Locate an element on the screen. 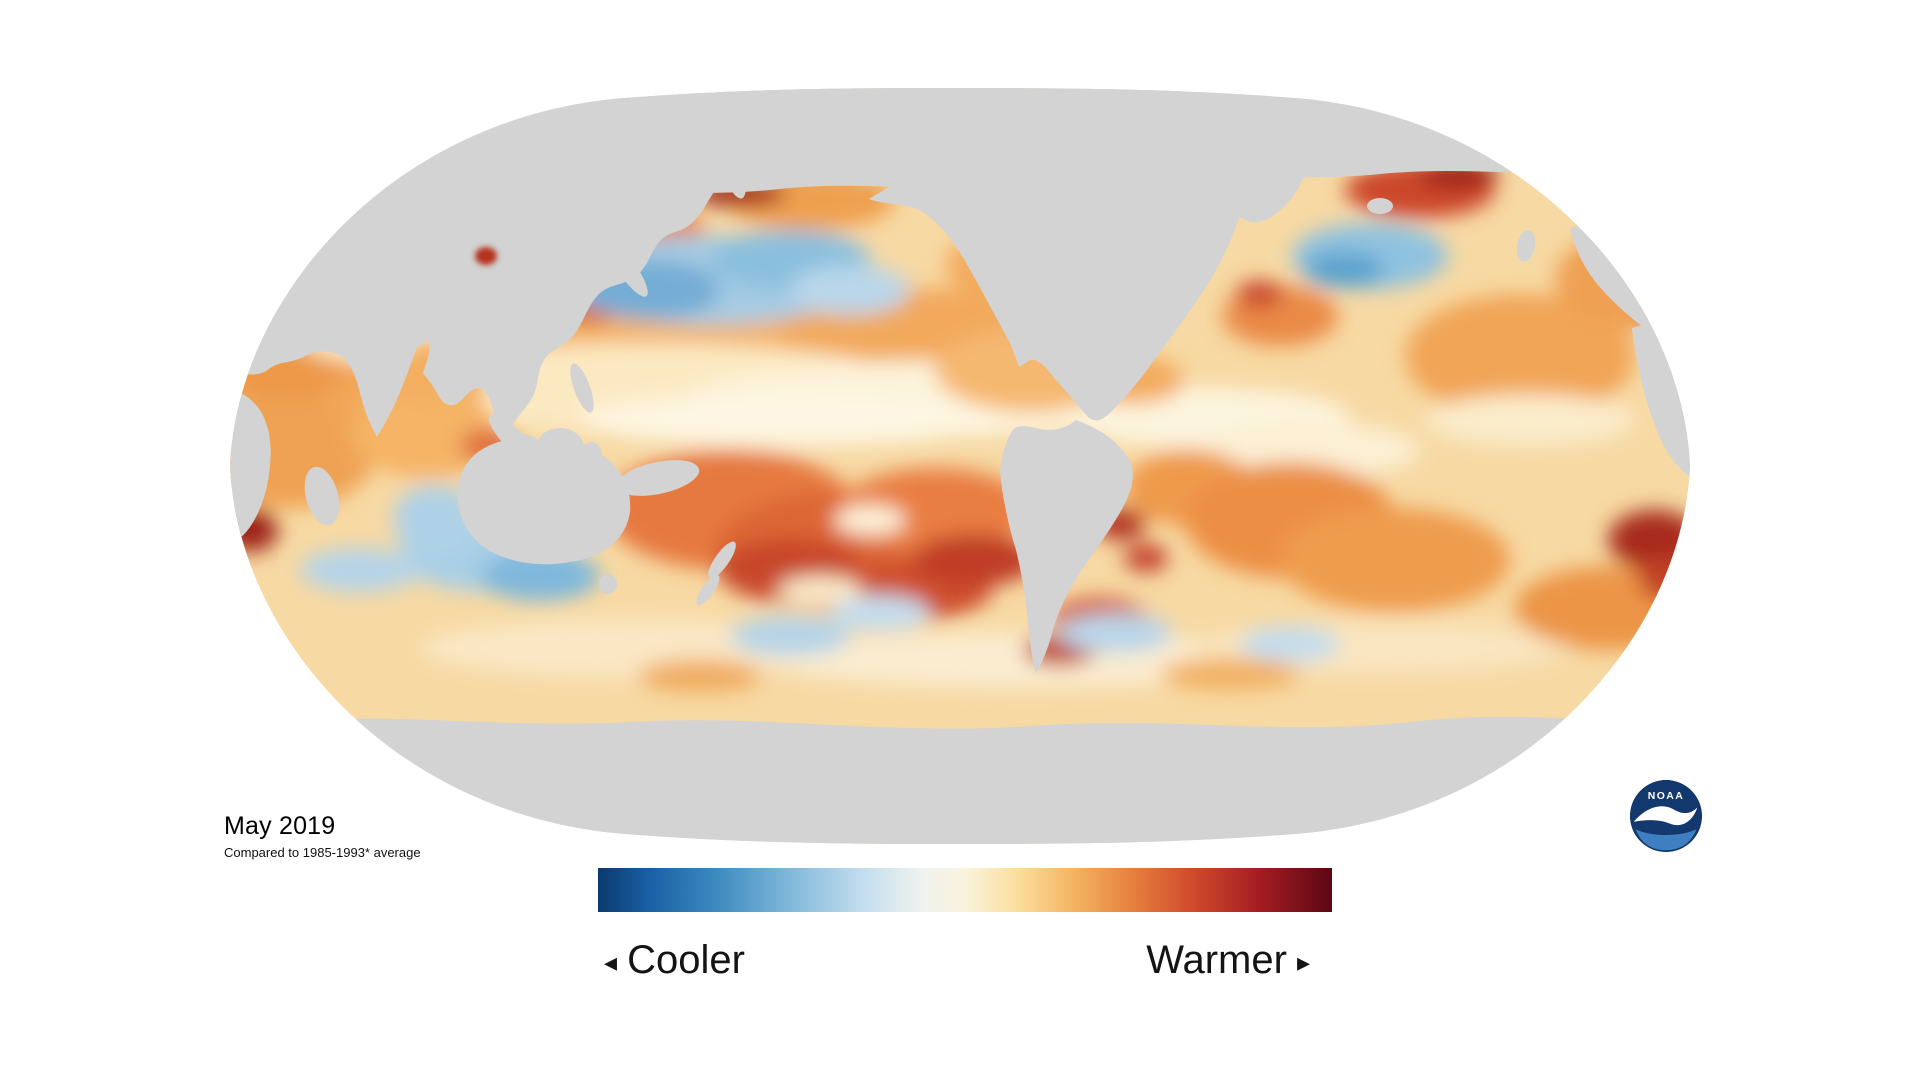 This screenshot has width=1920, height=1080. colorbar is located at coordinates (965, 890).